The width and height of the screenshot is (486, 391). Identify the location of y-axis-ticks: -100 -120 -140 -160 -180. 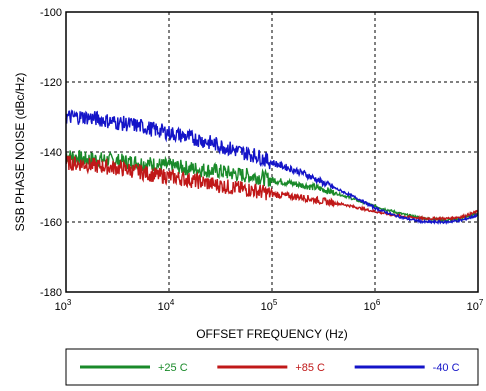
(51, 153).